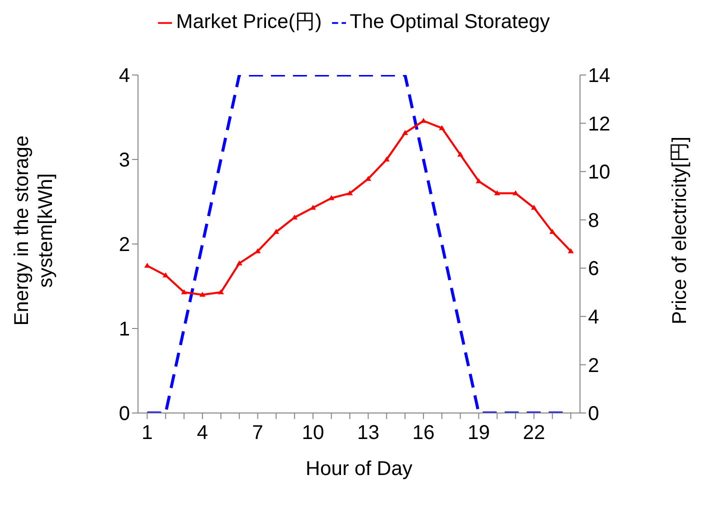 The image size is (707, 520). I want to click on y2-tick-label: 6, so click(594, 269).